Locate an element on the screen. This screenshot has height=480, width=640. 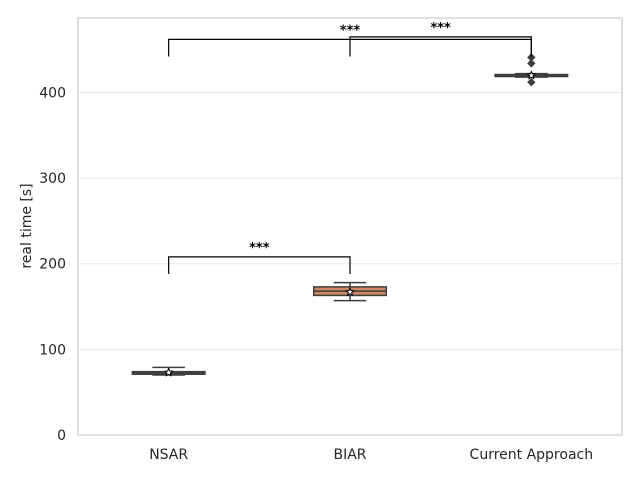
y-tick-label-200: 200 is located at coordinates (52, 265).